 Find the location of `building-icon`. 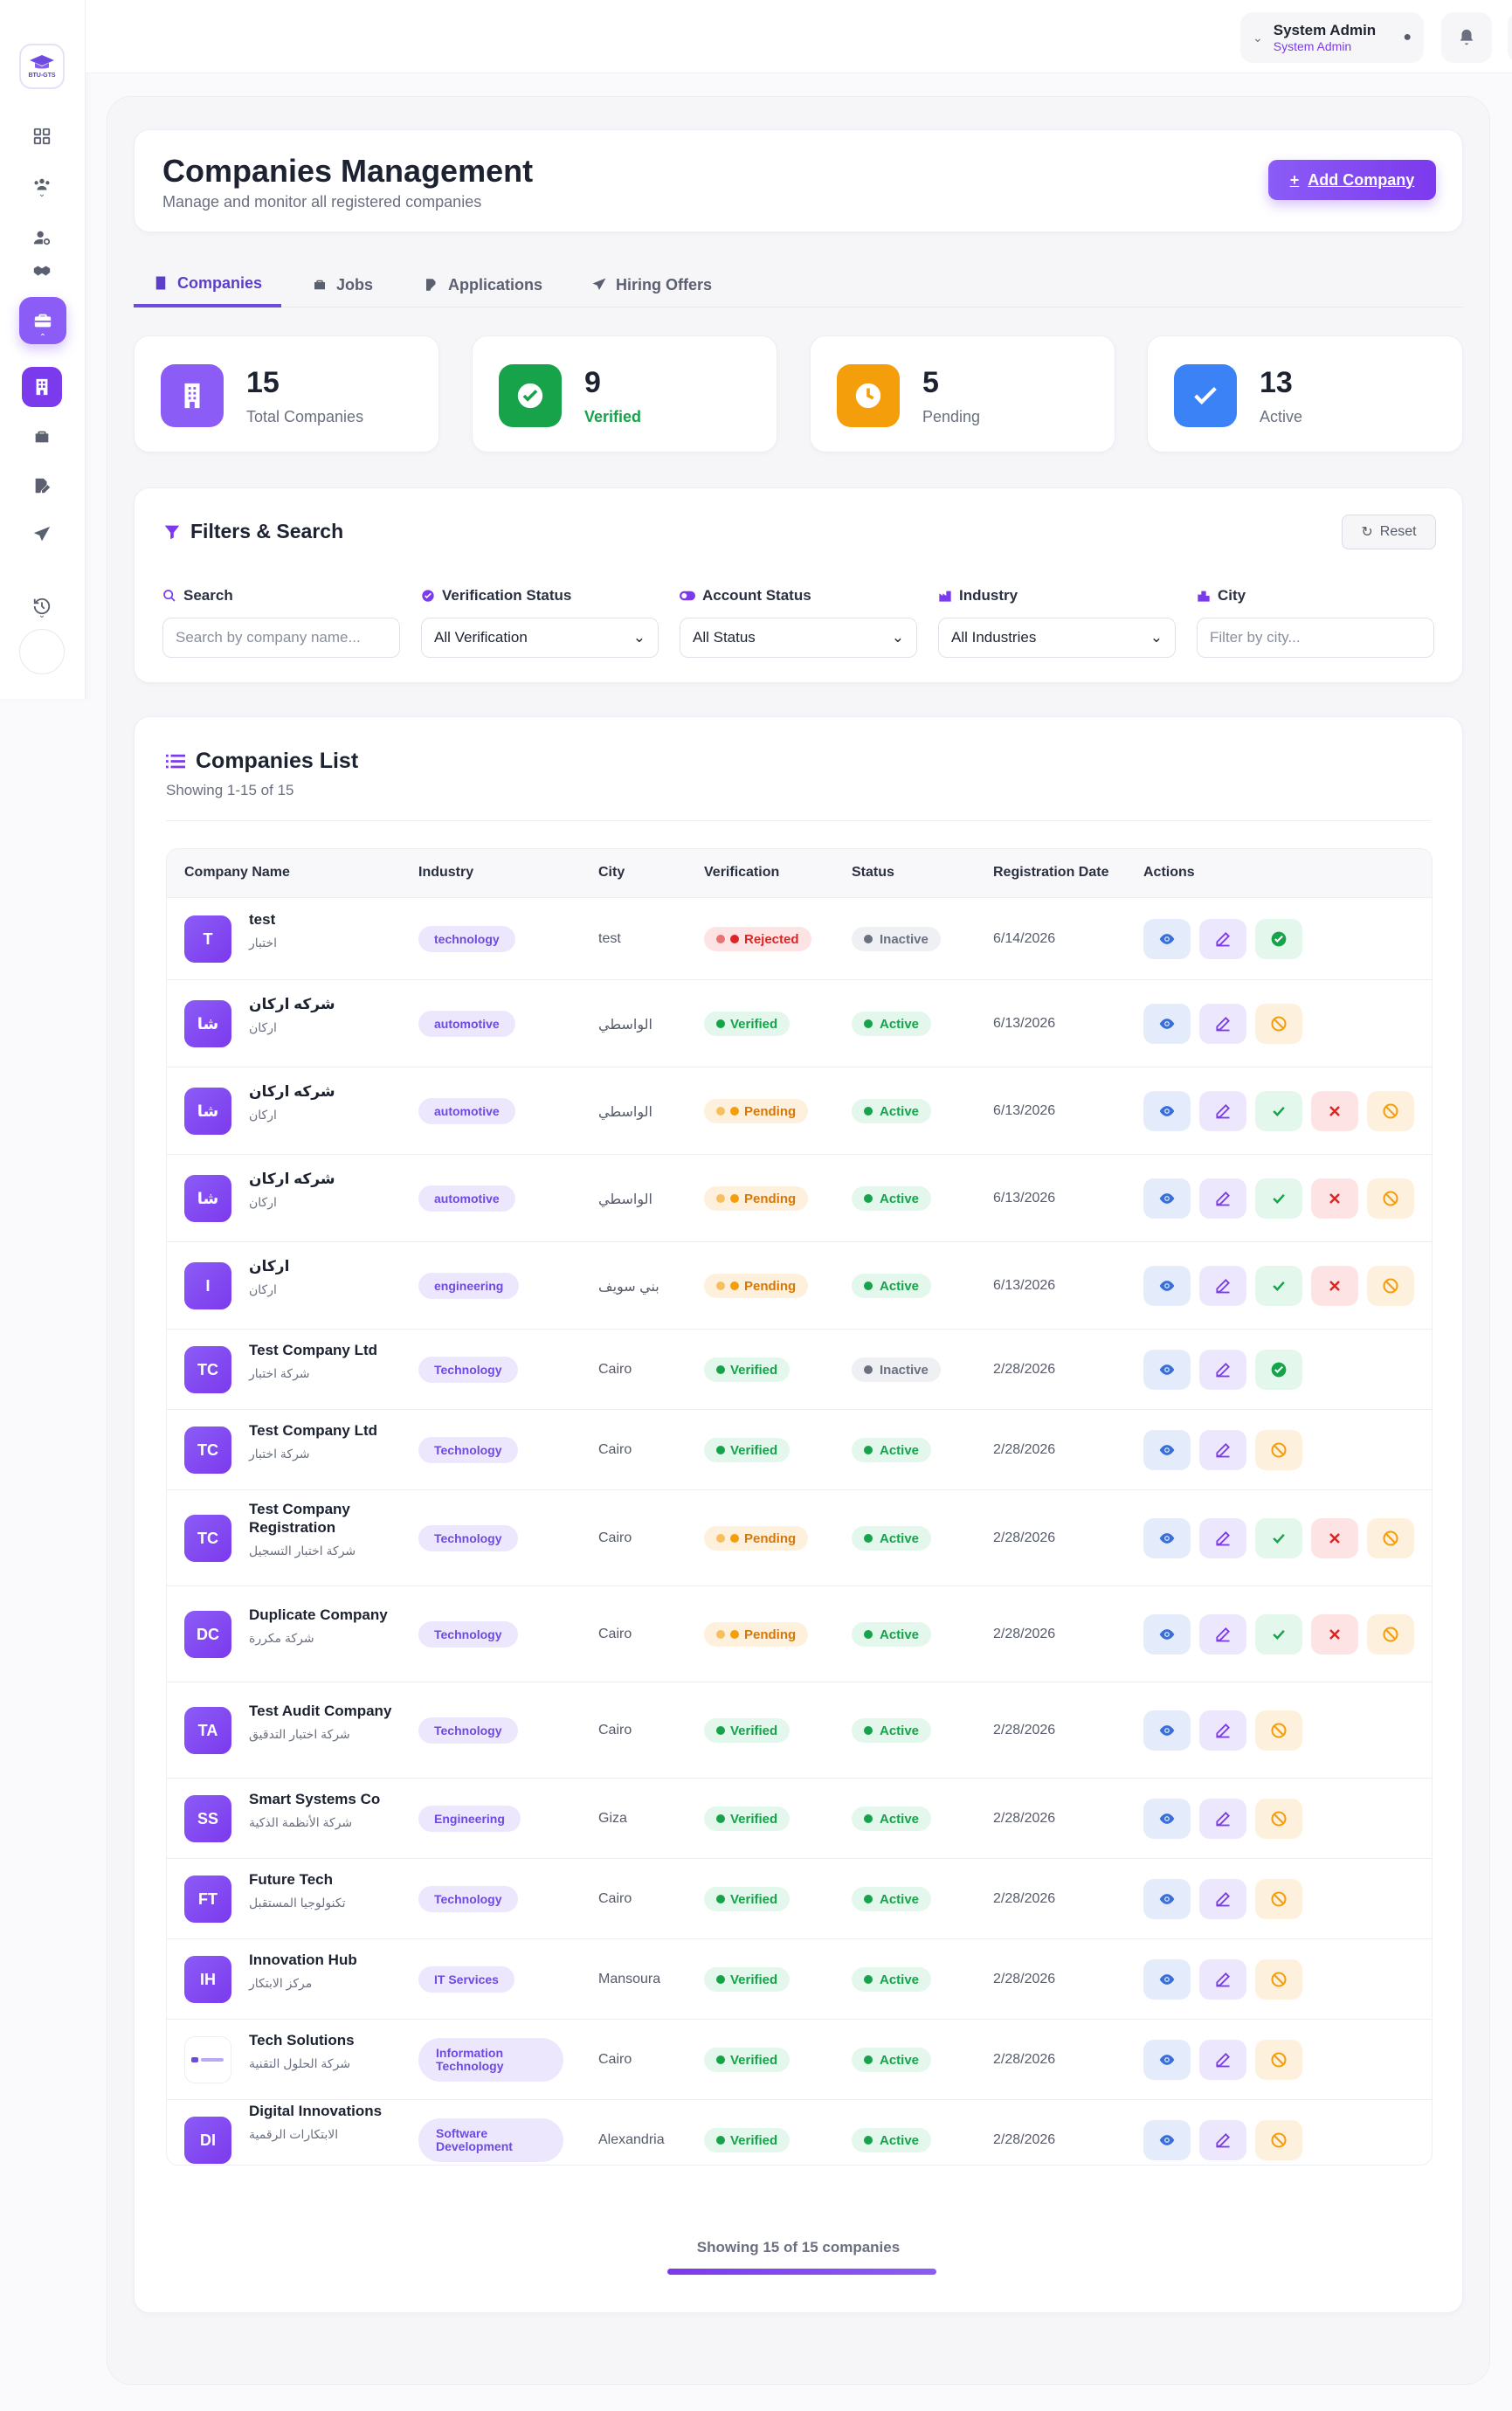

building-icon is located at coordinates (42, 387).